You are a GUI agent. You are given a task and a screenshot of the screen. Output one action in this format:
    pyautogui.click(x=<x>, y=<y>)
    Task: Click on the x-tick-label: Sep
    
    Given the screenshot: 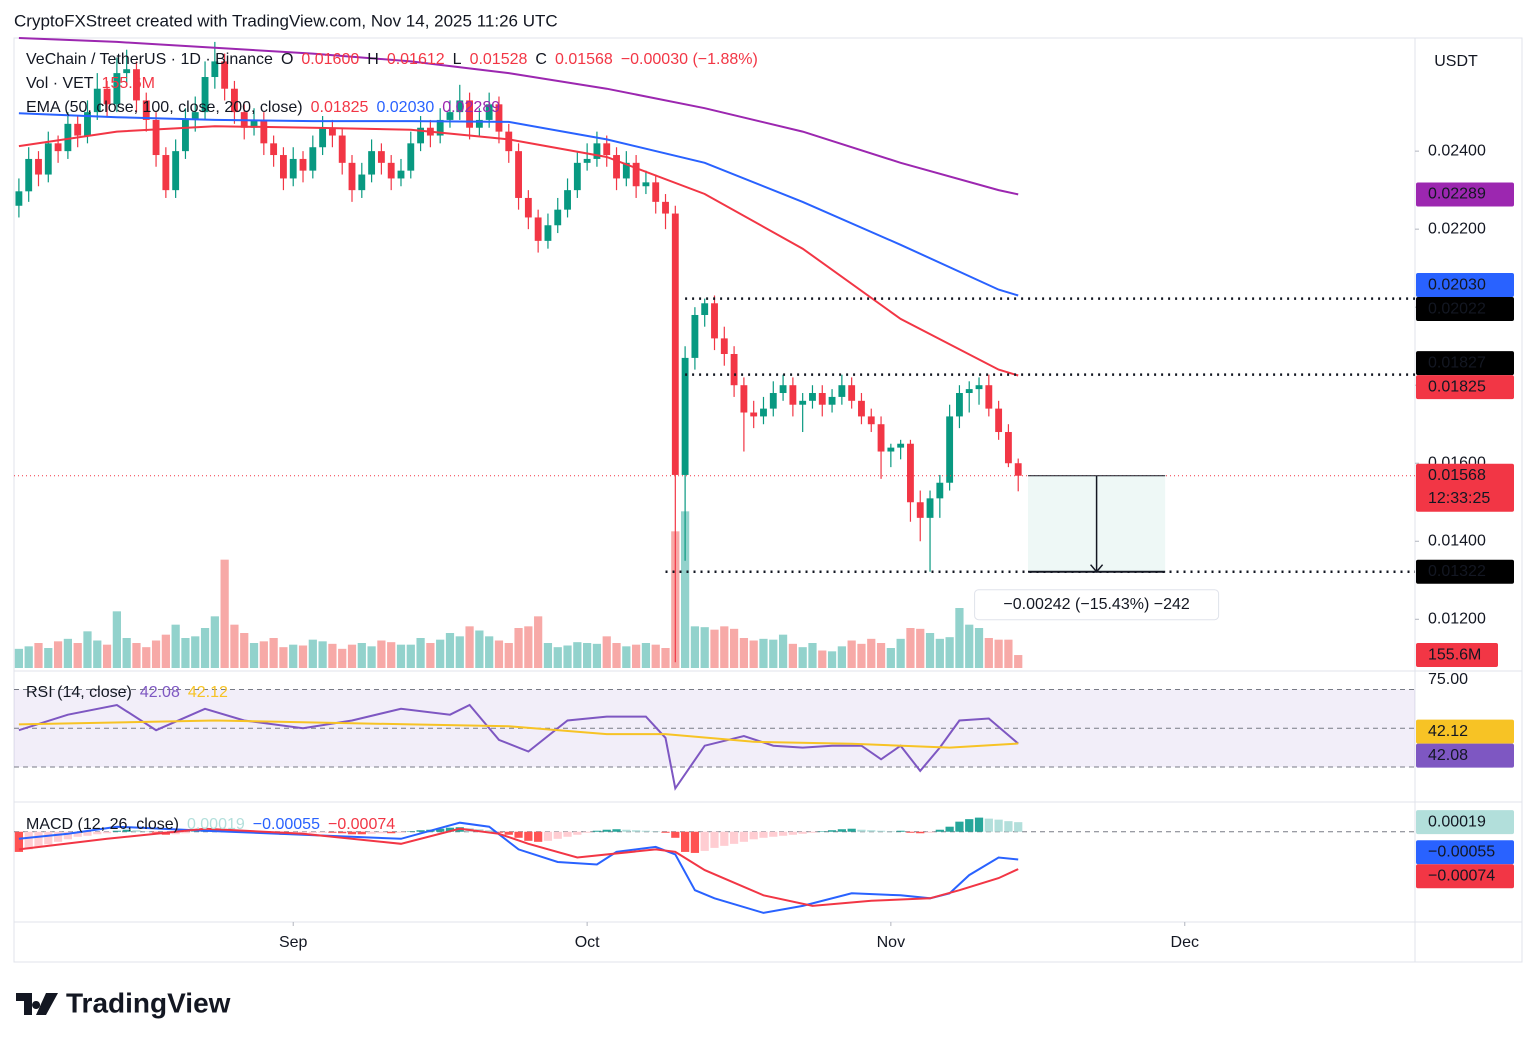 What is the action you would take?
    pyautogui.click(x=293, y=942)
    